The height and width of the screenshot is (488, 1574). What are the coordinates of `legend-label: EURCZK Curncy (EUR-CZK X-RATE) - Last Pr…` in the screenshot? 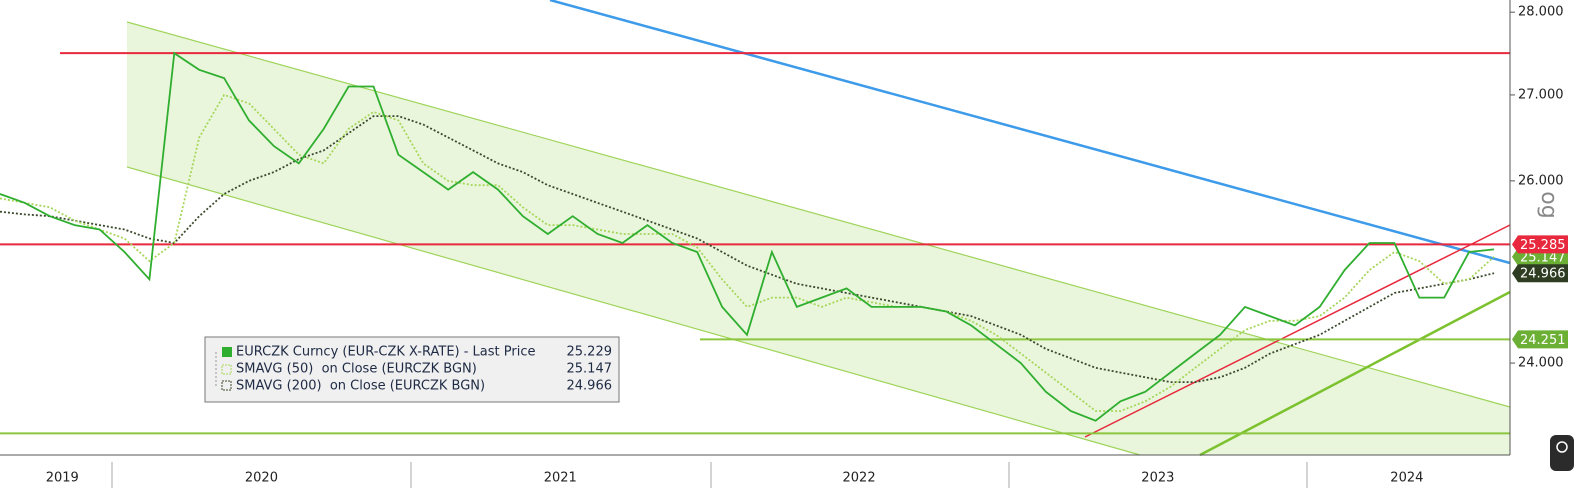 It's located at (385, 352).